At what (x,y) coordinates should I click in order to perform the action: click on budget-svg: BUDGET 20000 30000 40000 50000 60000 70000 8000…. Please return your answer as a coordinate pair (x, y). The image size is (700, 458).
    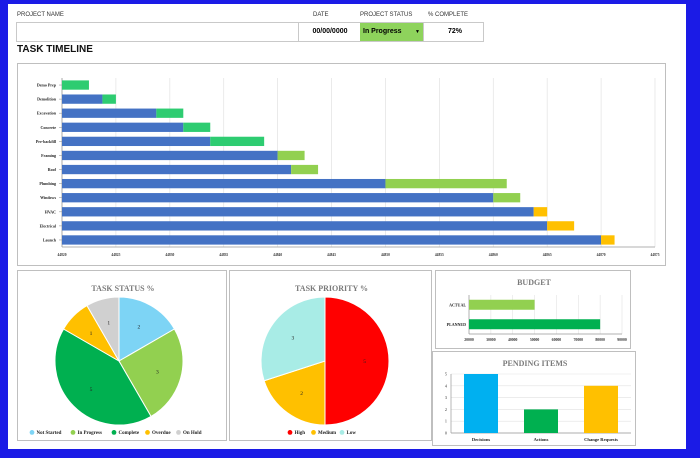
    Looking at the image, I should click on (537, 310).